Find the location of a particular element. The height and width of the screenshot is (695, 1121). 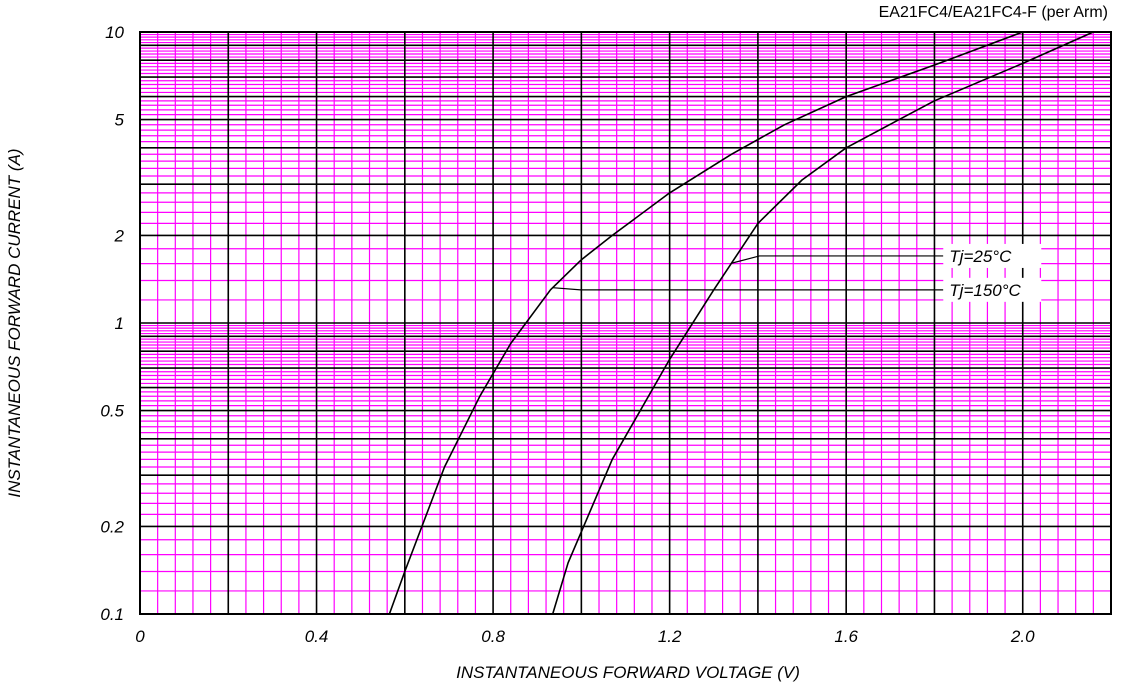

y-tick-label: 5 is located at coordinates (120, 120).